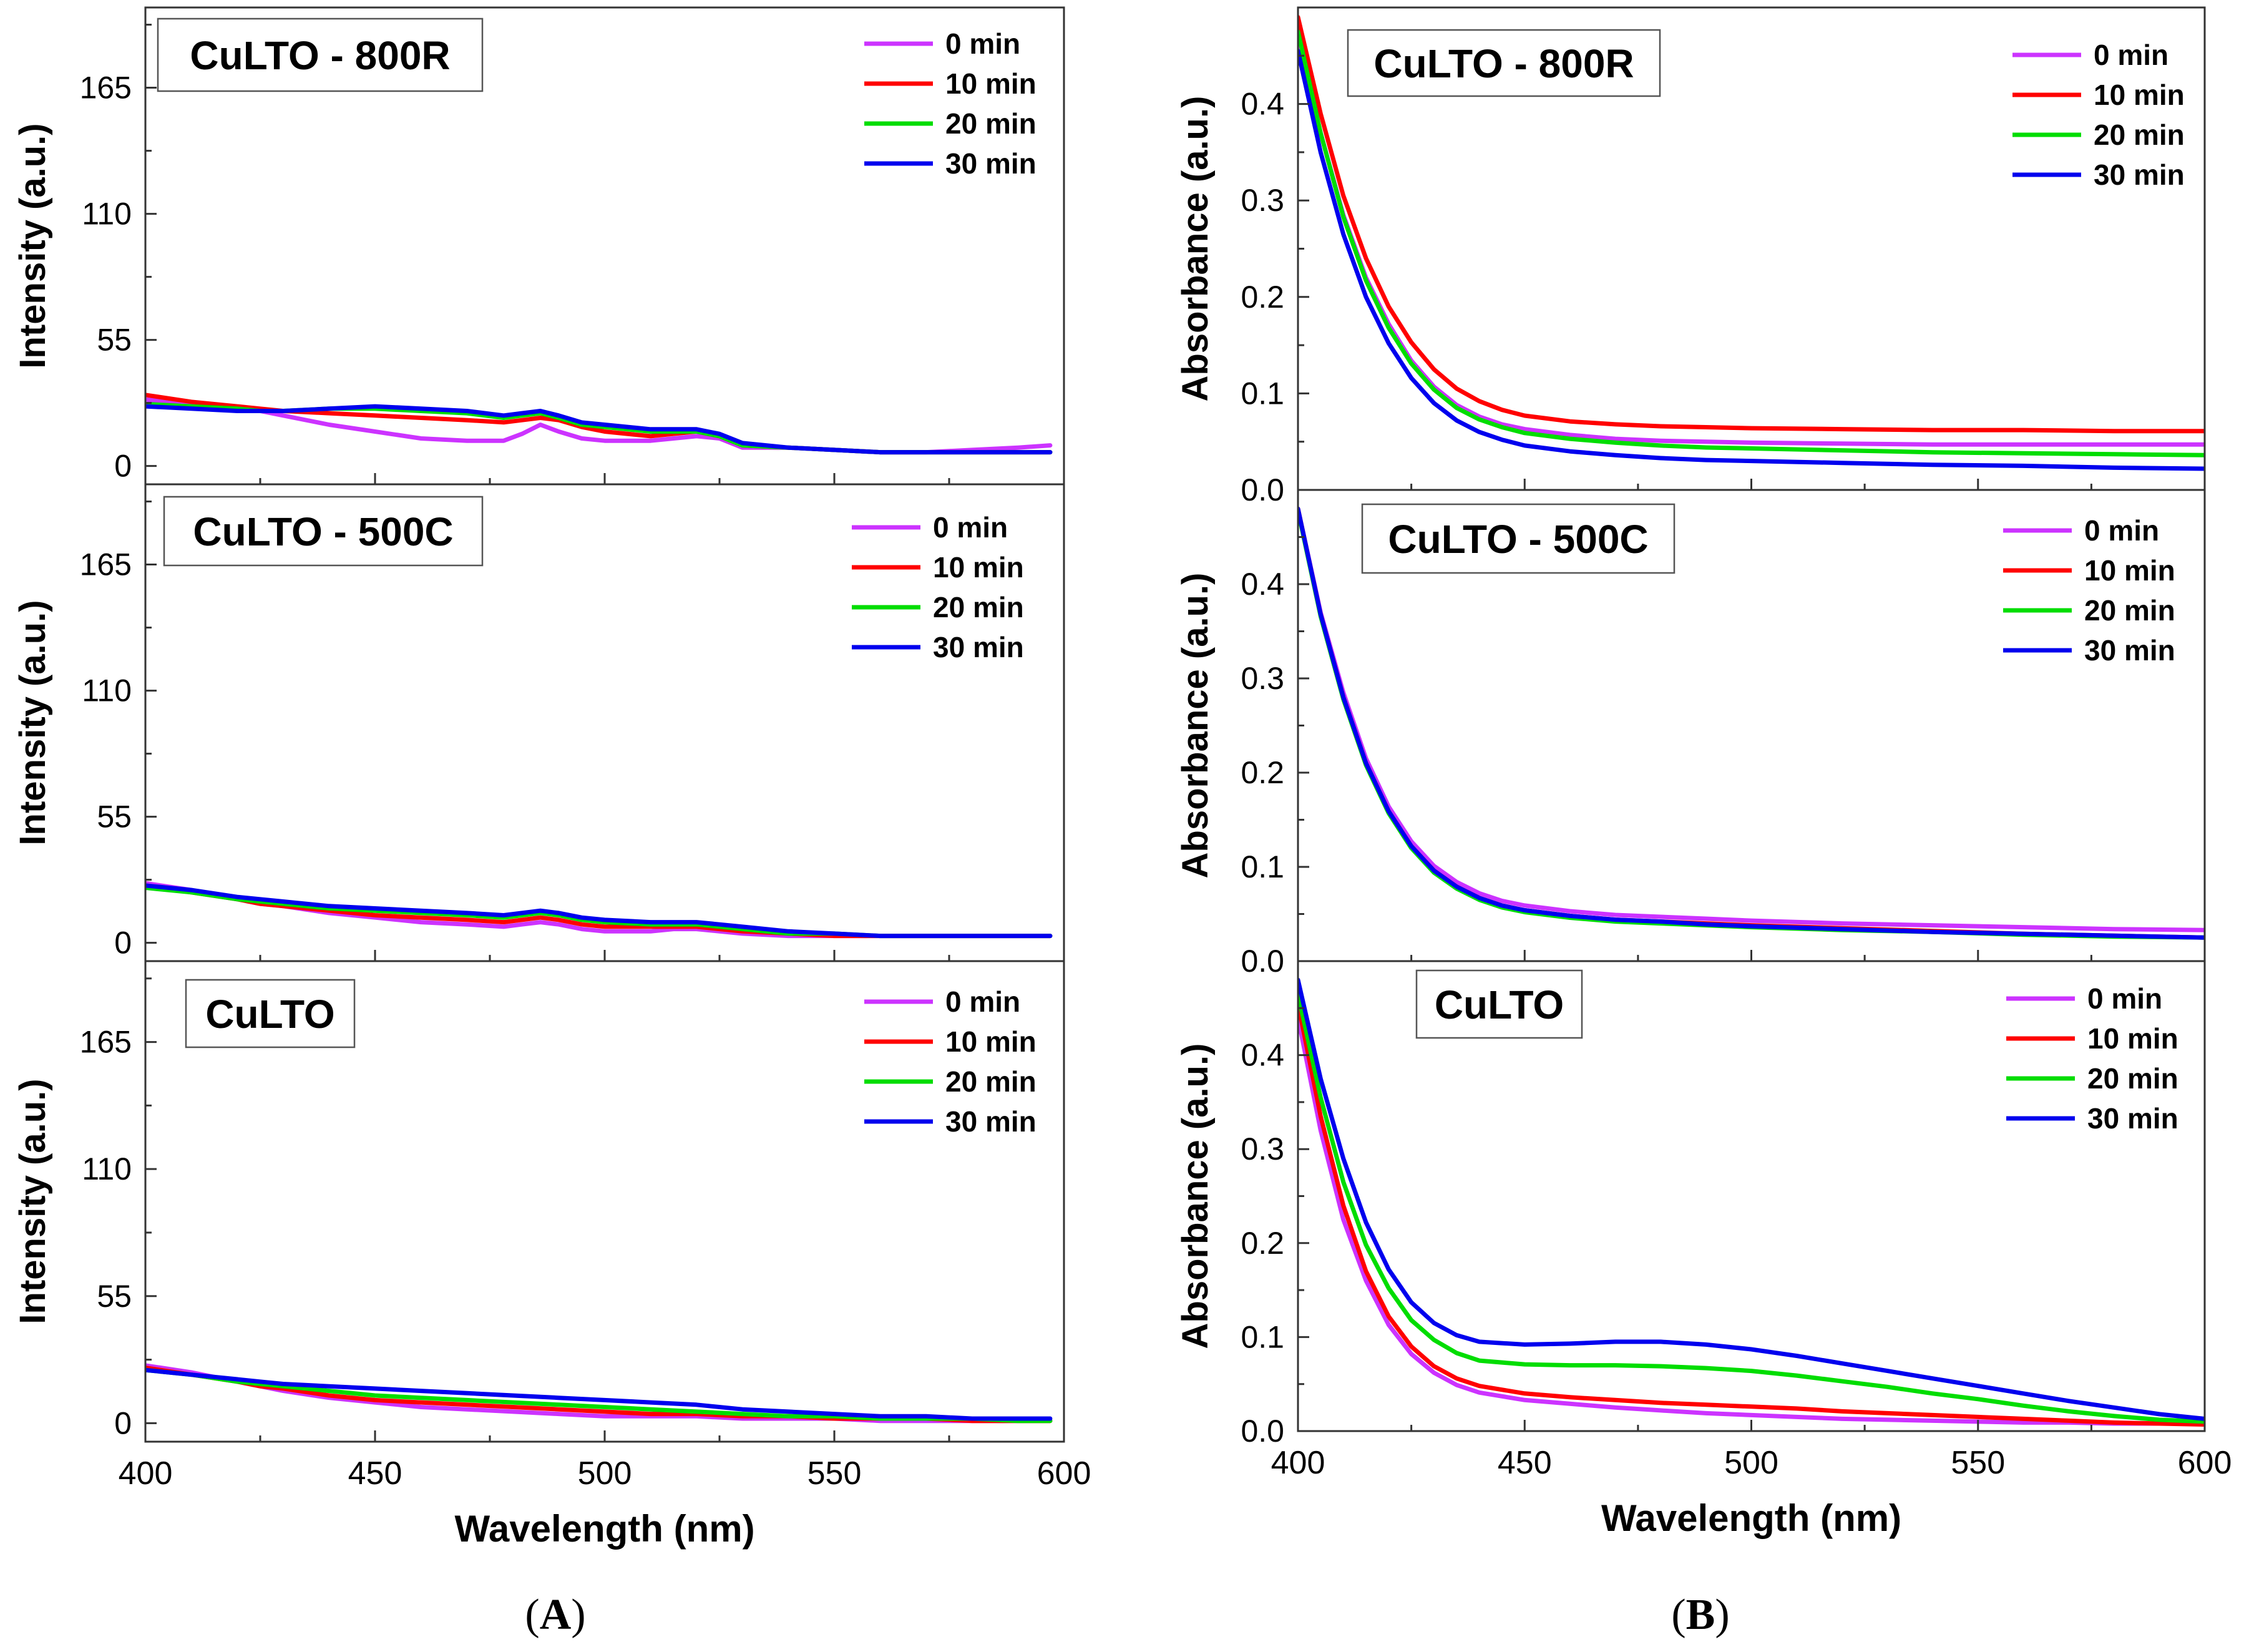 Image resolution: width=2244 pixels, height=1652 pixels. What do you see at coordinates (1752, 1220) in the screenshot?
I see `series-line-0-min` at bounding box center [1752, 1220].